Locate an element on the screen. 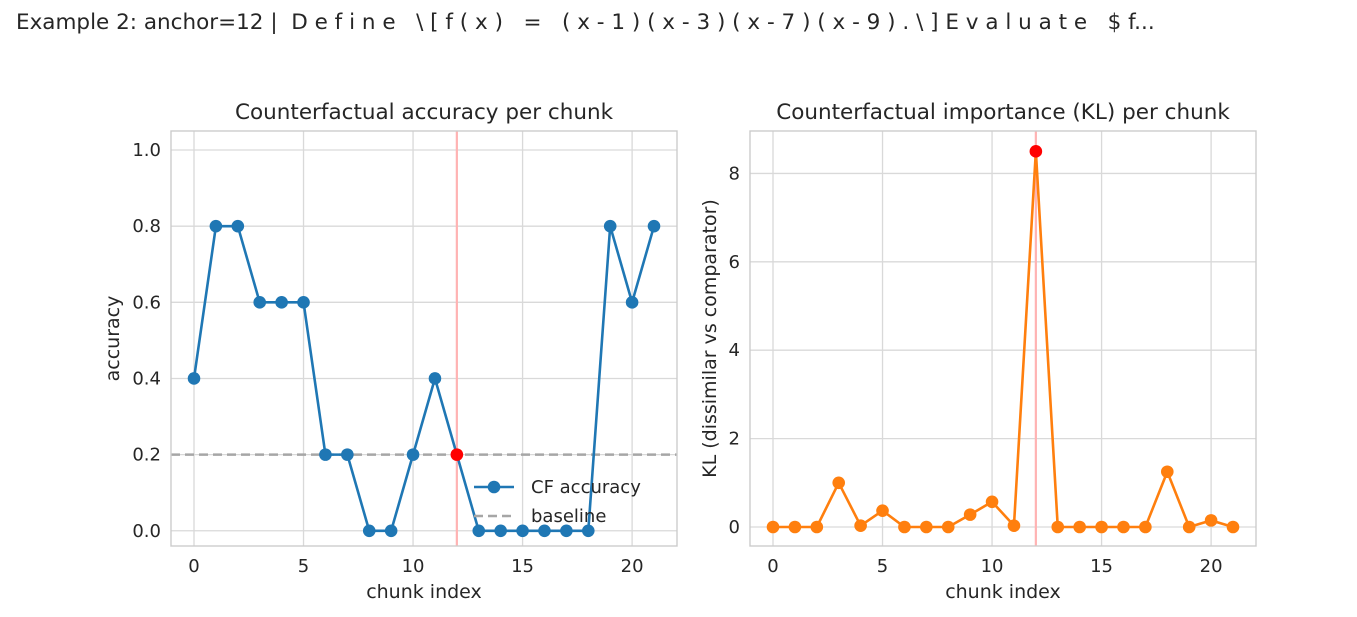 The height and width of the screenshot is (617, 1357). y-tick-label: 0.0 is located at coordinates (146, 531).